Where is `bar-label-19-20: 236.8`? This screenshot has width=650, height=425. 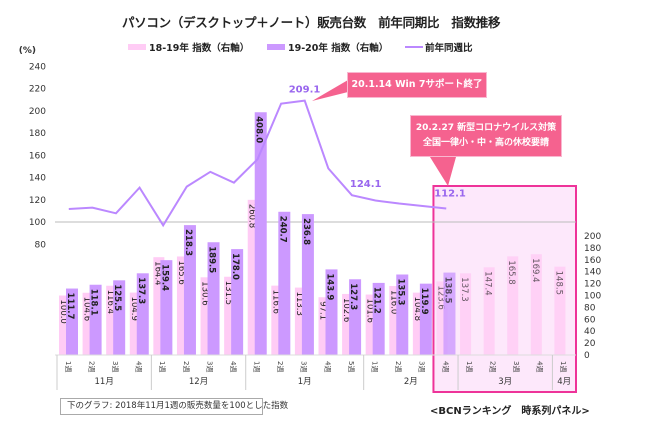 bar-label-19-20: 236.8 is located at coordinates (306, 231).